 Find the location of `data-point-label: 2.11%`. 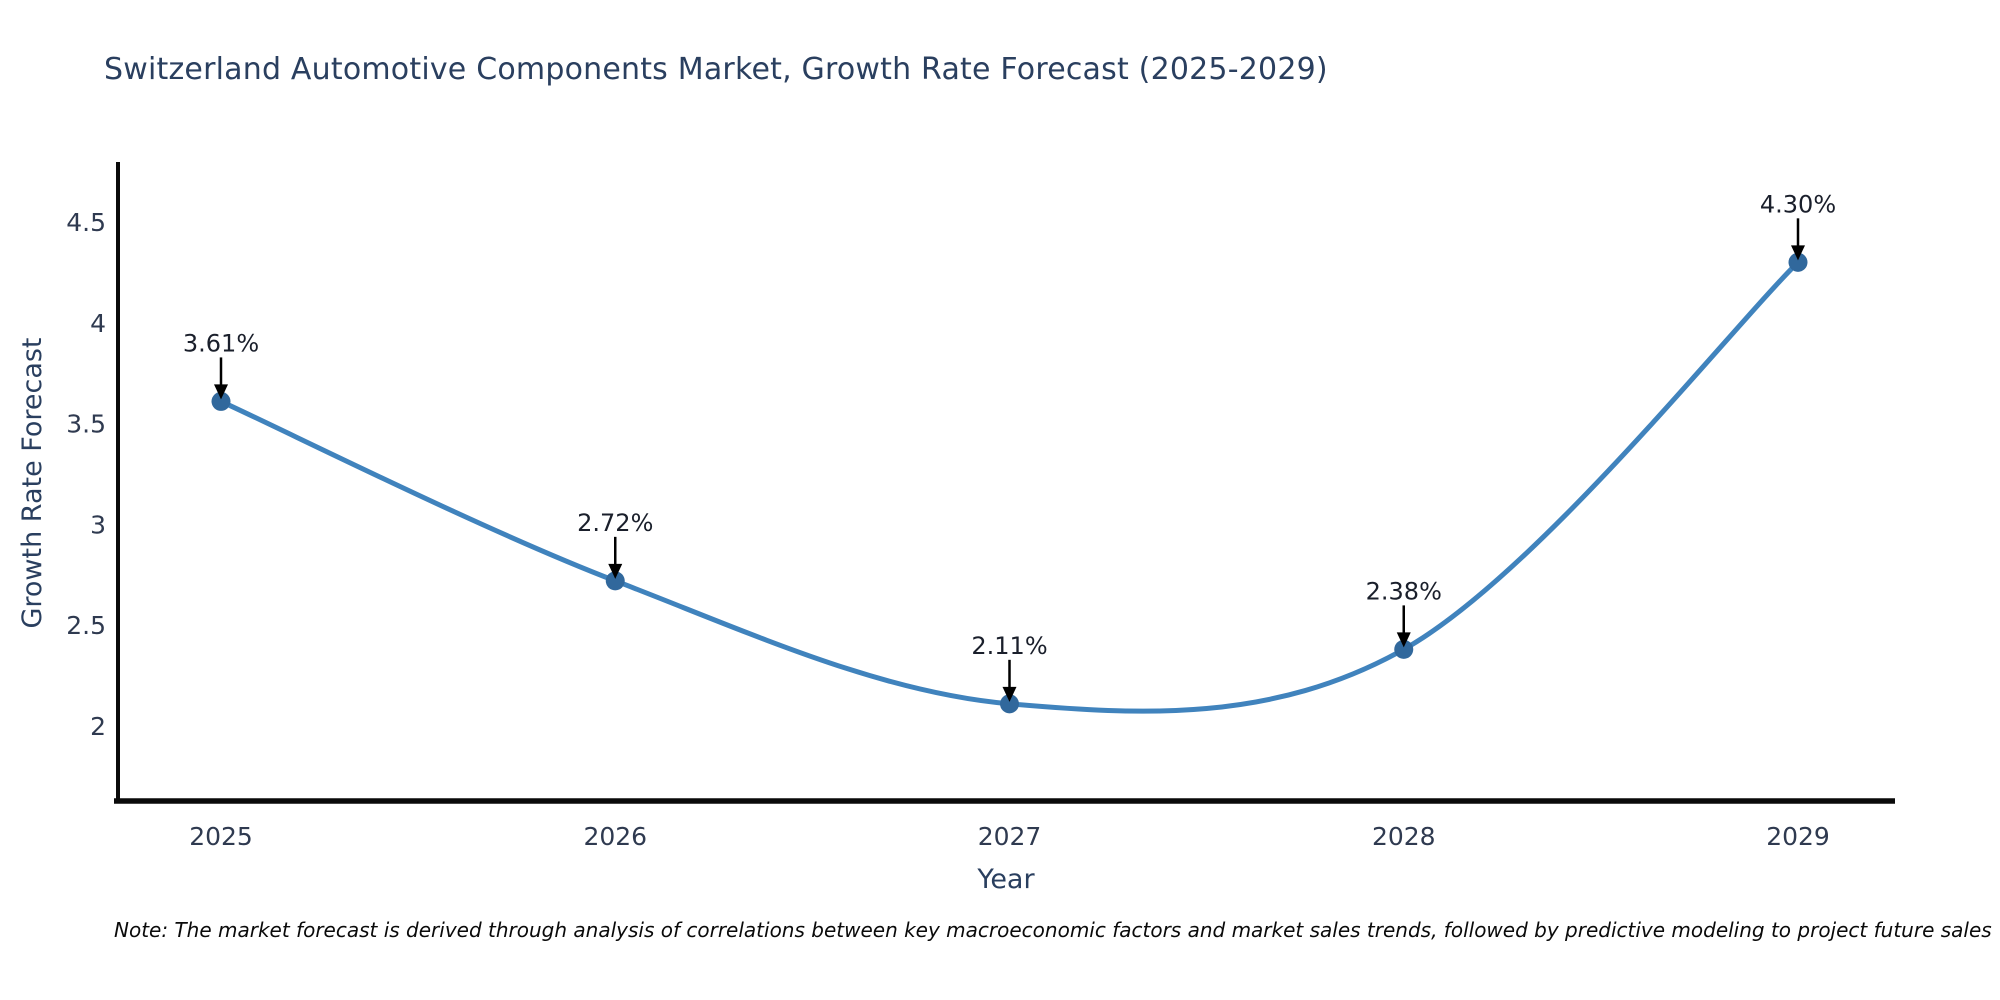

data-point-label: 2.11% is located at coordinates (1009, 646).